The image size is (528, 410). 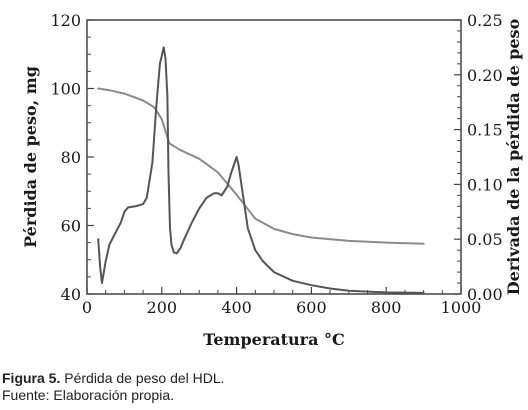 What do you see at coordinates (87, 307) in the screenshot?
I see `x-tick-label: 0` at bounding box center [87, 307].